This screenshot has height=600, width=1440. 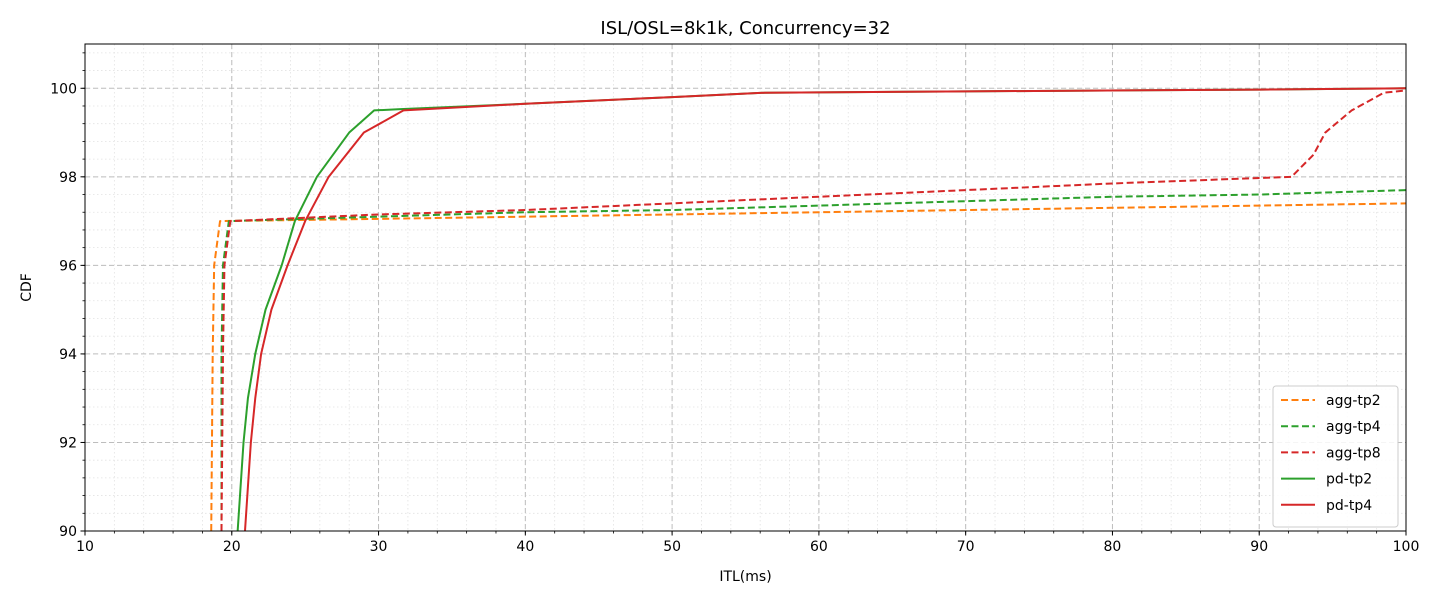 I want to click on legend: agg-tp2 agg-tp4 agg-tp8 pd-tp2 pd-tp4, so click(x=1335, y=456).